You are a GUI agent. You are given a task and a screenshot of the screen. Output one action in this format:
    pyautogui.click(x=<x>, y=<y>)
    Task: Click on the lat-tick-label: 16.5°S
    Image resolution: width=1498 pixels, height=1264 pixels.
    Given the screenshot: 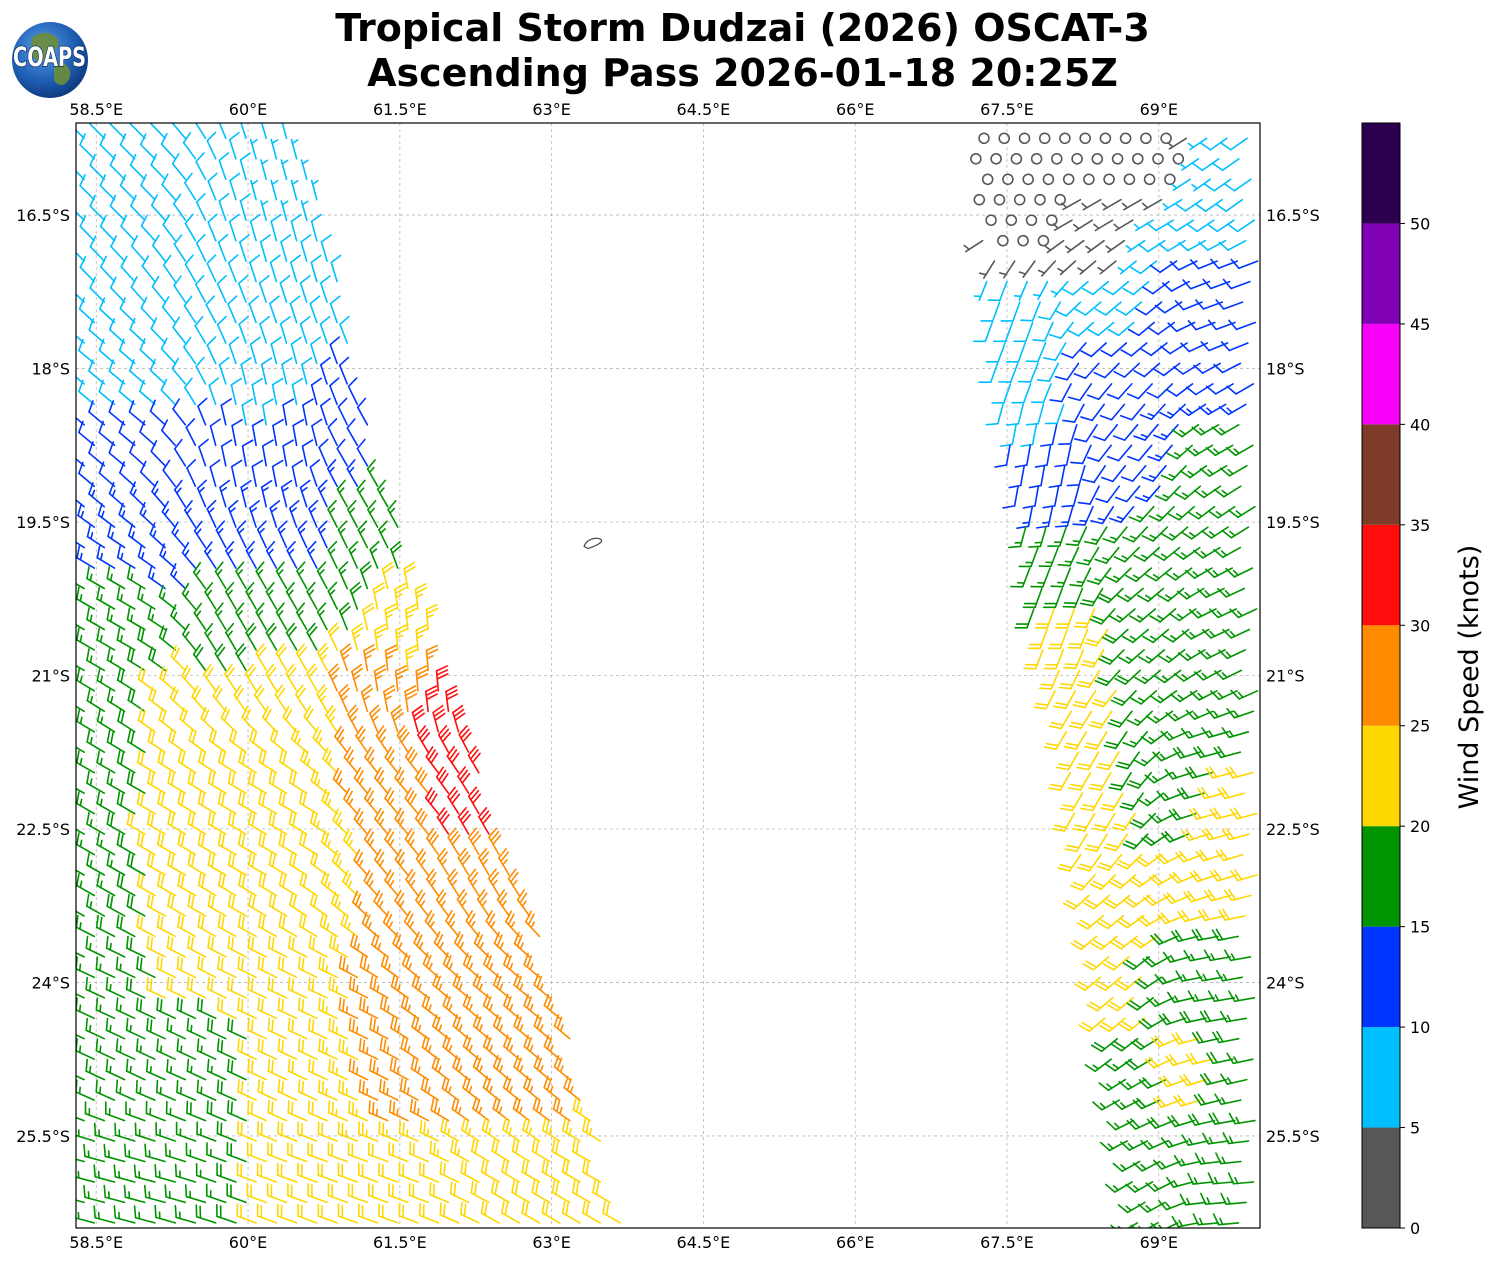 What is the action you would take?
    pyautogui.click(x=1293, y=215)
    